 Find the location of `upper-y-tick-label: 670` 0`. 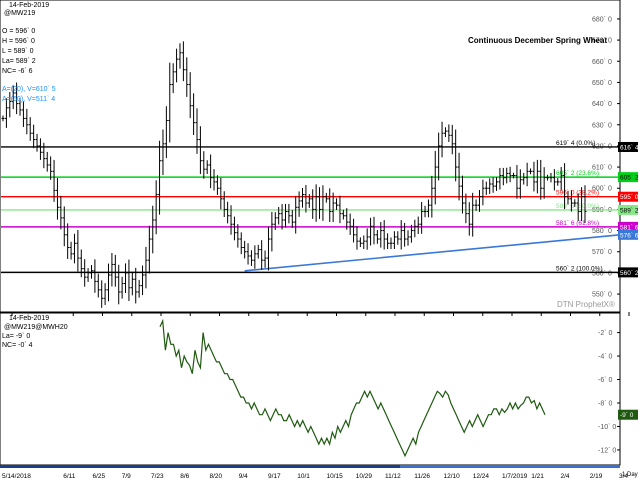

upper-y-tick-label: 670` 0 is located at coordinates (602, 41).